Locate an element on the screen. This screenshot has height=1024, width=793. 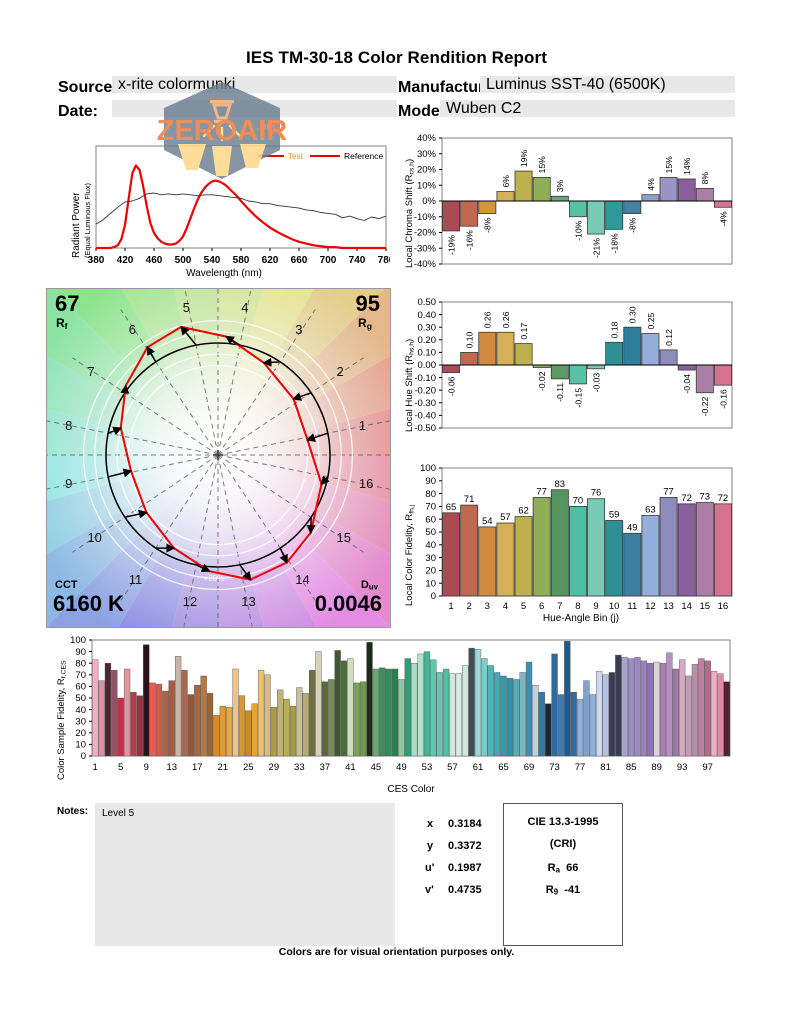
svg-text: 420 is located at coordinates (125, 260).